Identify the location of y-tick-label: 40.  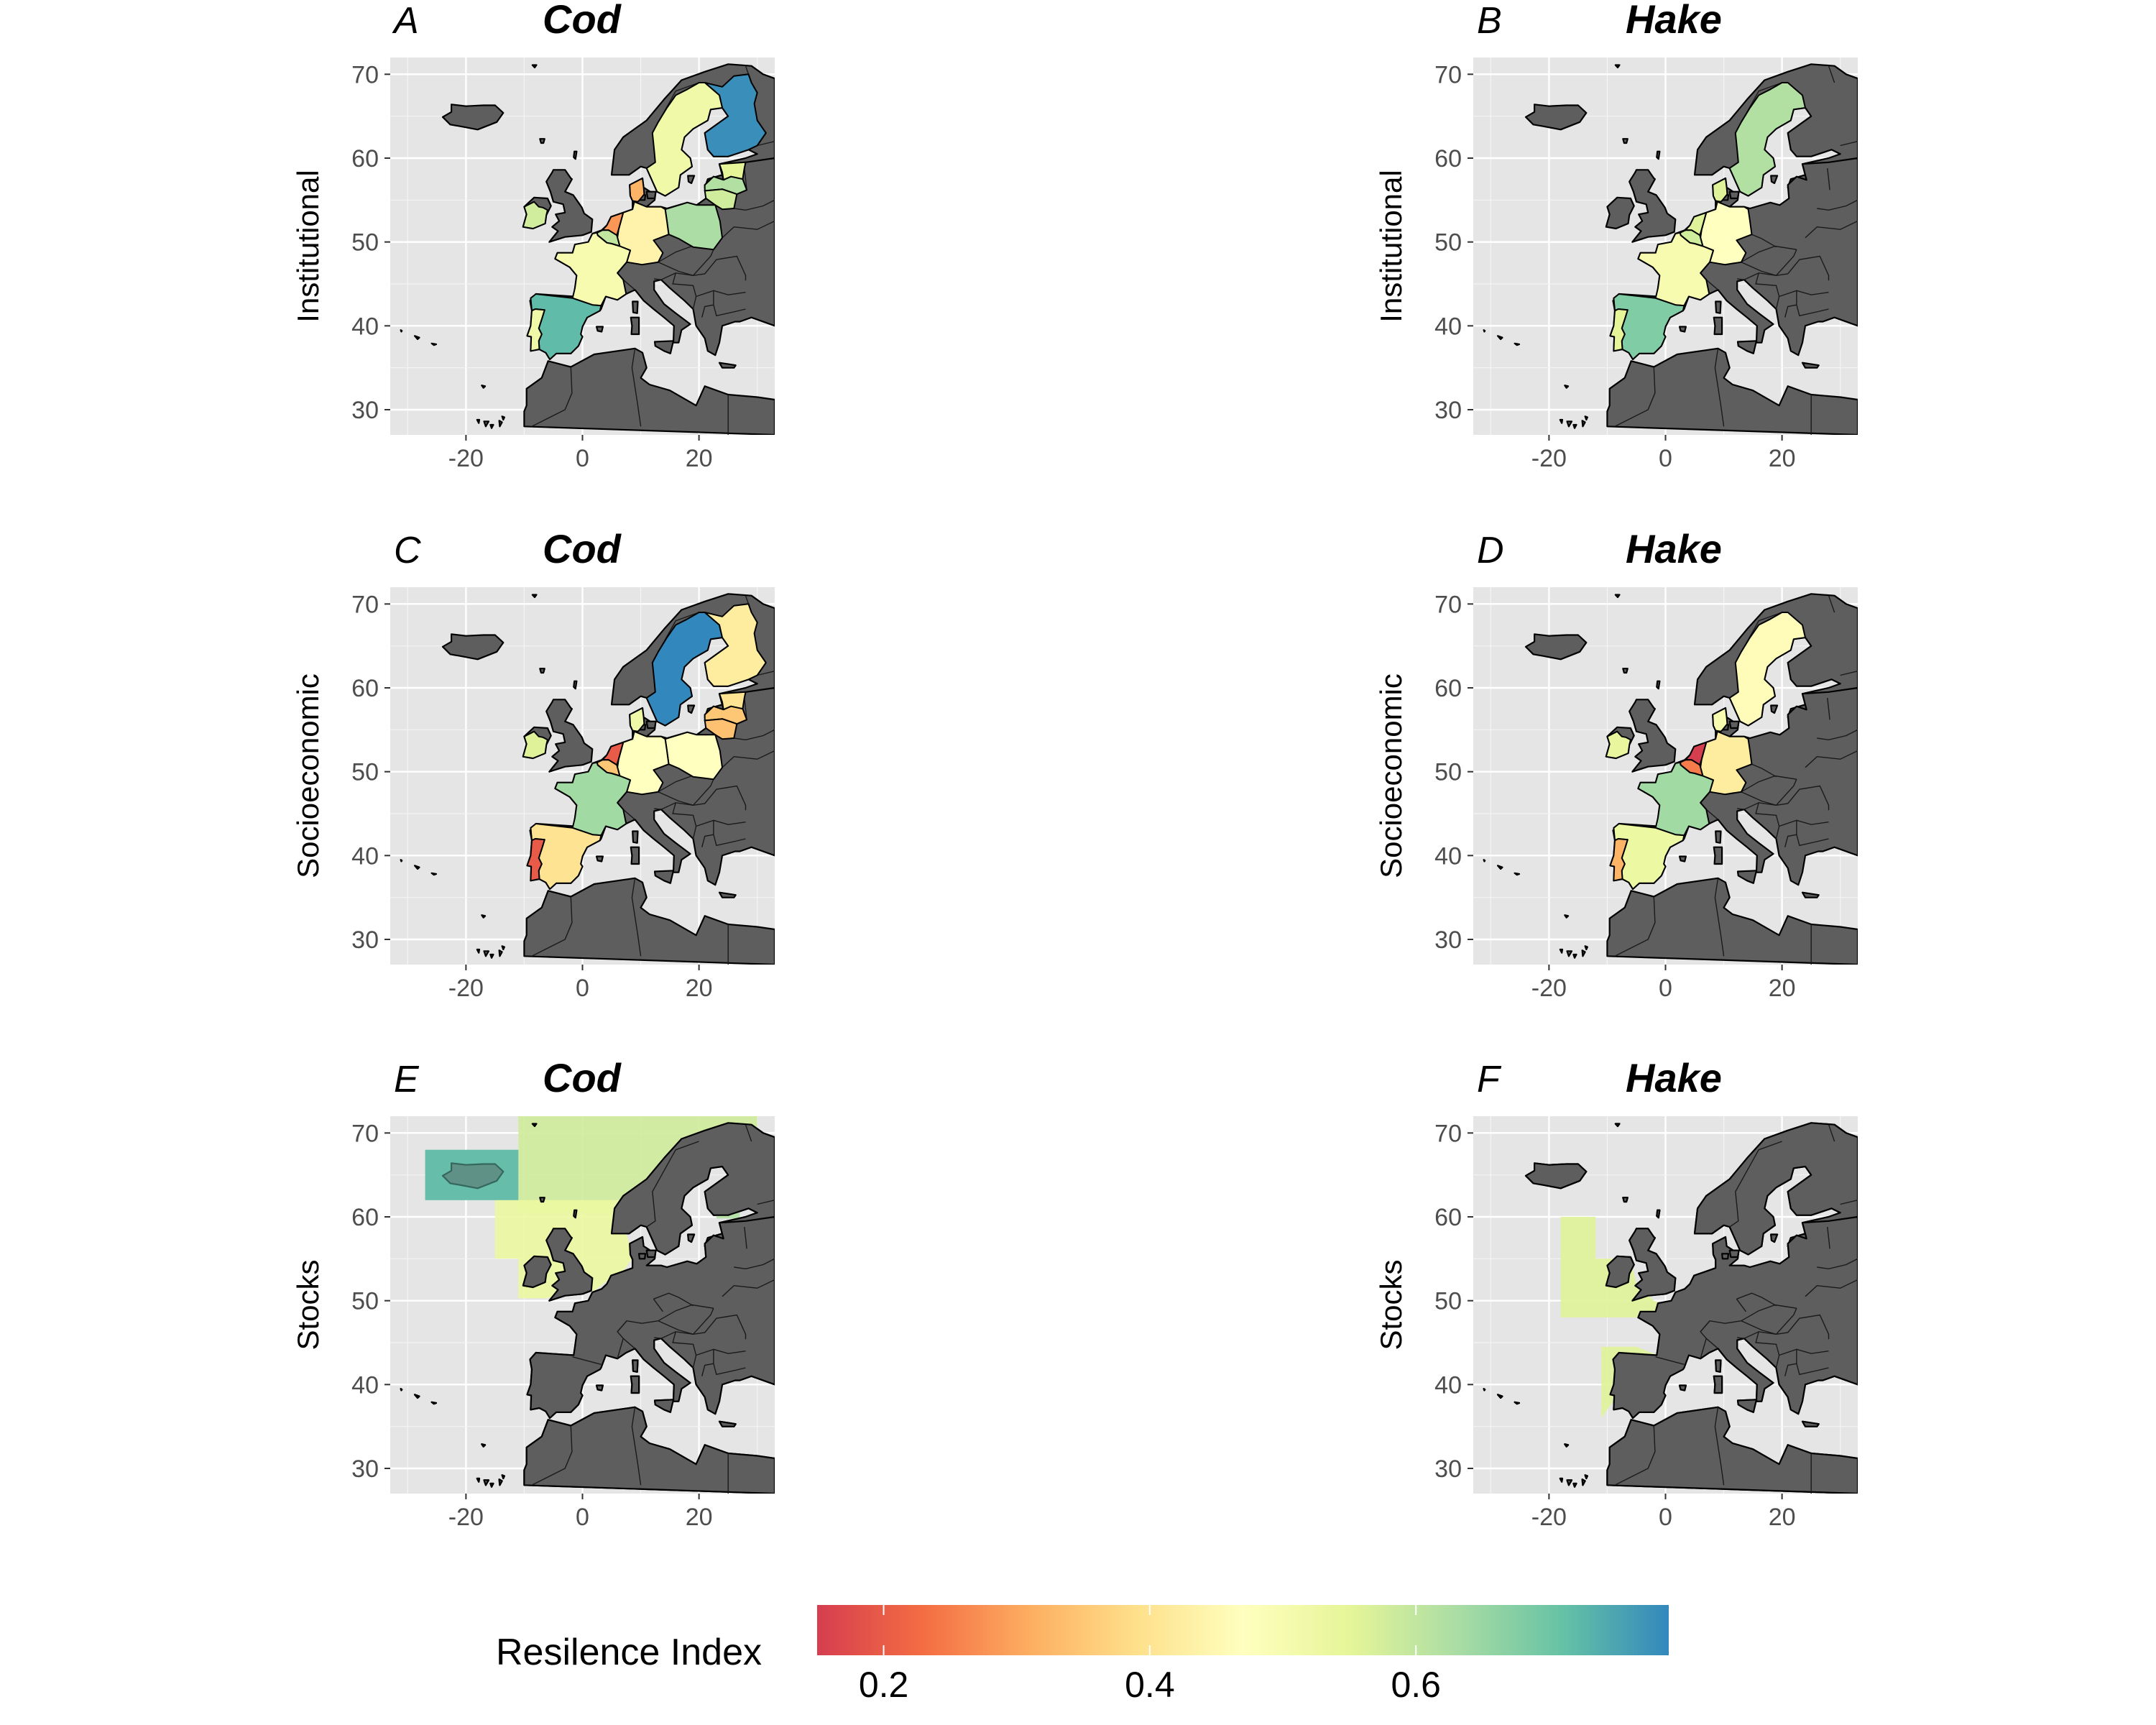
(1448, 1385).